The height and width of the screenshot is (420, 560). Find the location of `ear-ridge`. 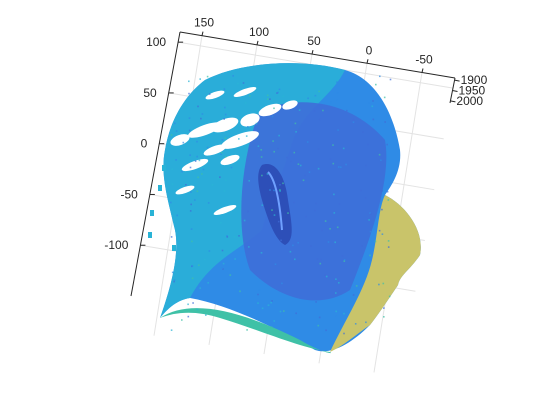

ear-ridge is located at coordinates (275, 201).